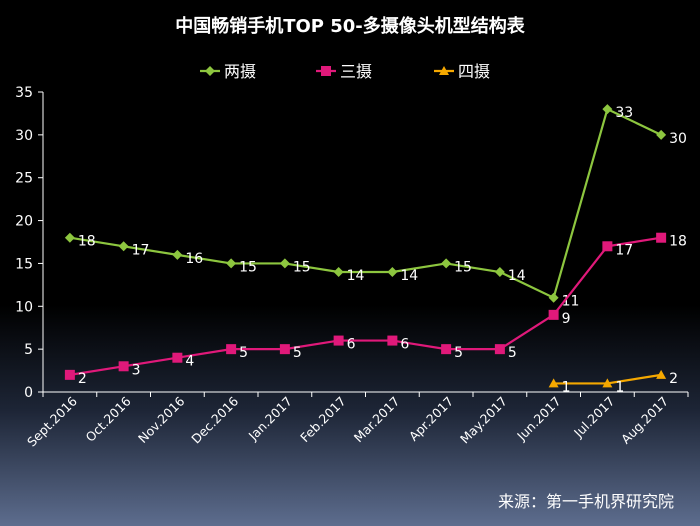  I want to click on y-tick-label: 15, so click(24, 264).